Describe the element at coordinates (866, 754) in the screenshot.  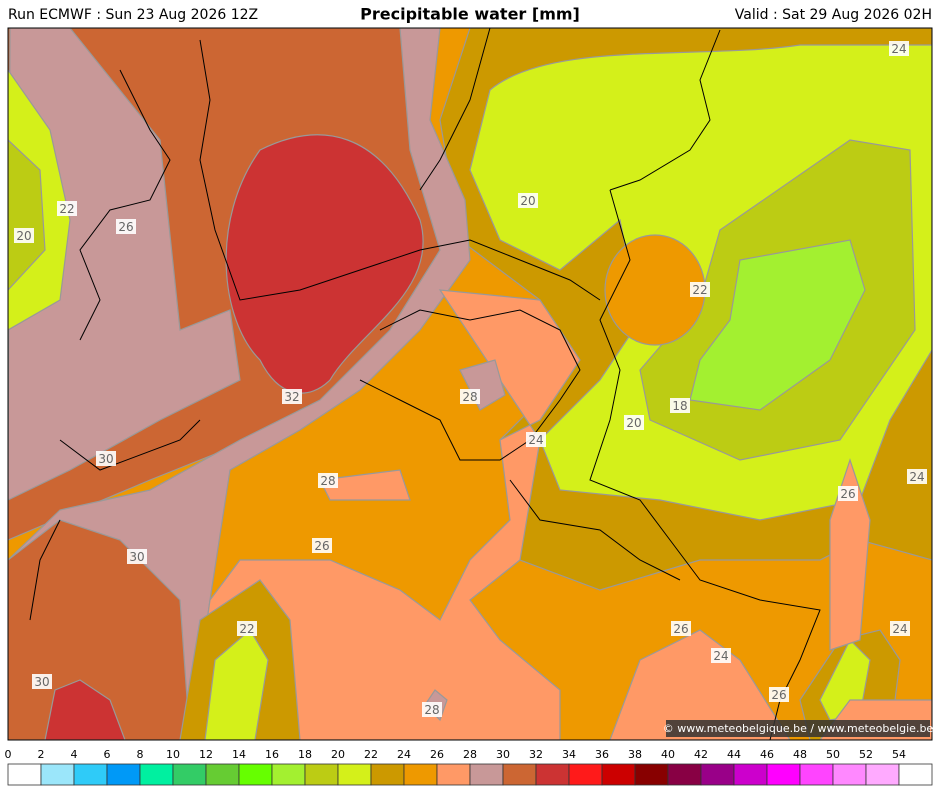
I see `colorbar-tick-label: 52` at that location.